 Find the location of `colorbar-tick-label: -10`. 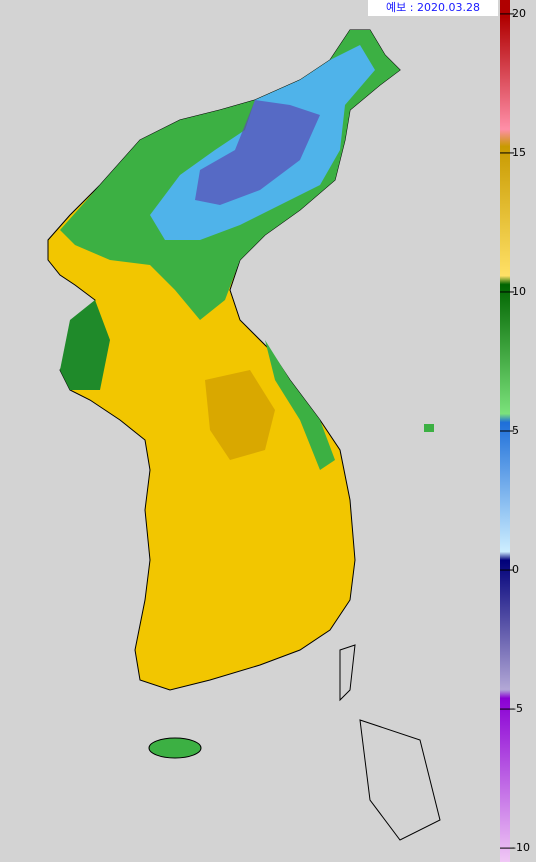

colorbar-tick-label: -10 is located at coordinates (521, 847).